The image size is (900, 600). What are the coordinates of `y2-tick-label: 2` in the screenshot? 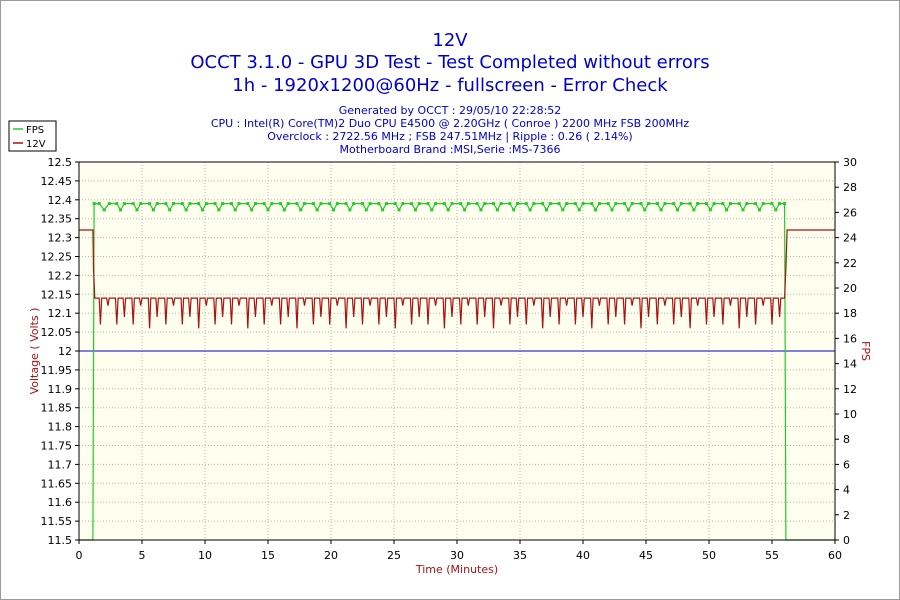 It's located at (846, 515).